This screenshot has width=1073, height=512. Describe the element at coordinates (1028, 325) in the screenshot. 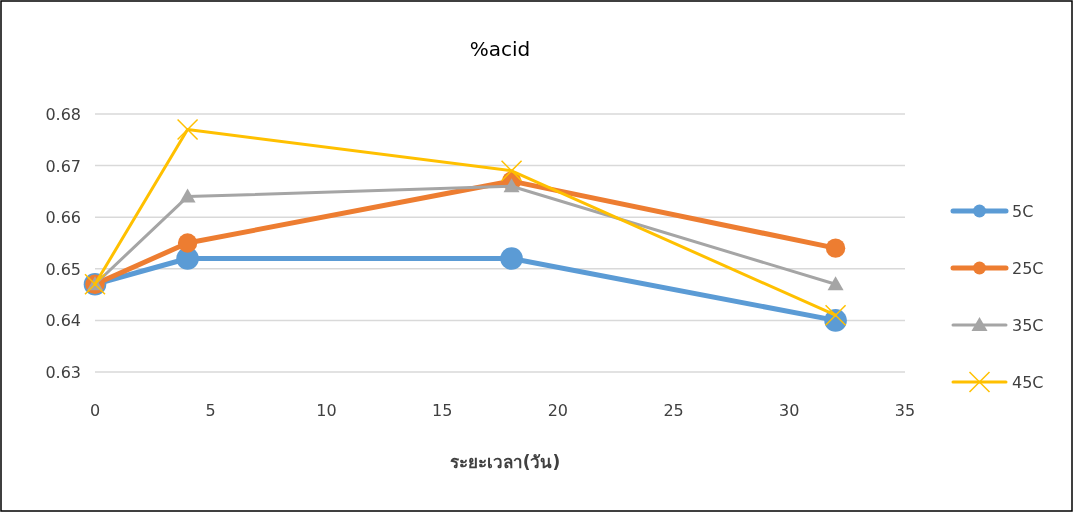

I see `legend-label: 35C` at that location.